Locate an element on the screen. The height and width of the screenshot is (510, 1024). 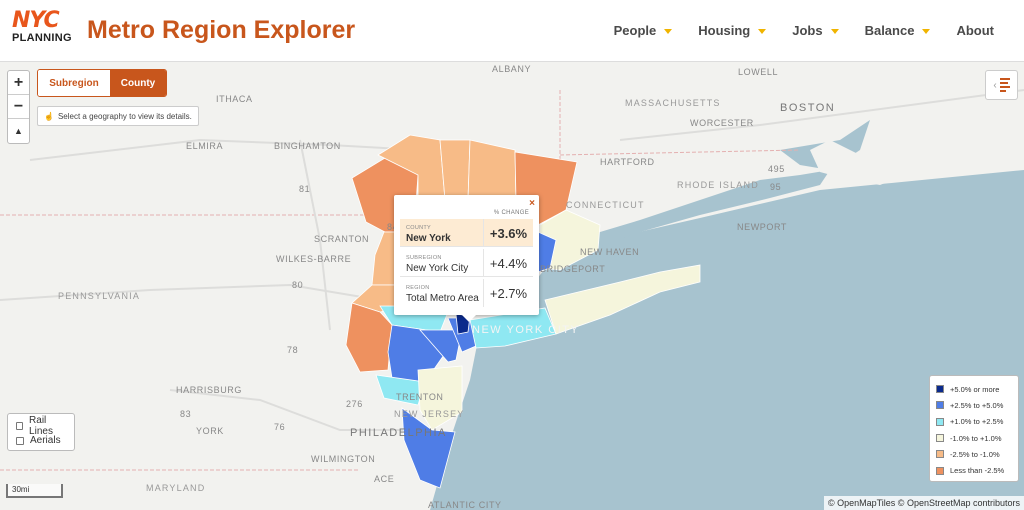
road-shield: 84 is located at coordinates (392, 227).